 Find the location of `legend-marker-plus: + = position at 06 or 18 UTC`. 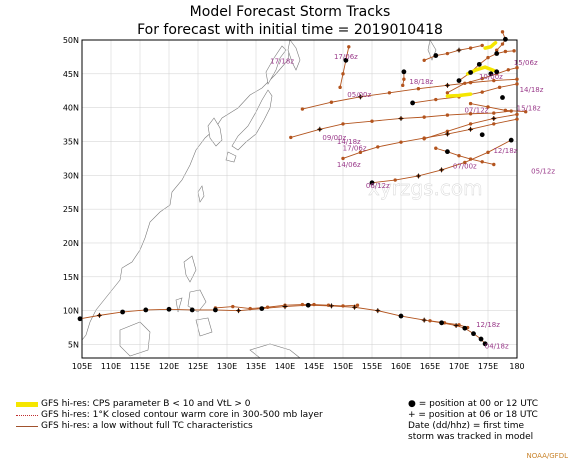

legend-marker-plus: + = position at 06 or 18 UTC is located at coordinates (473, 415).